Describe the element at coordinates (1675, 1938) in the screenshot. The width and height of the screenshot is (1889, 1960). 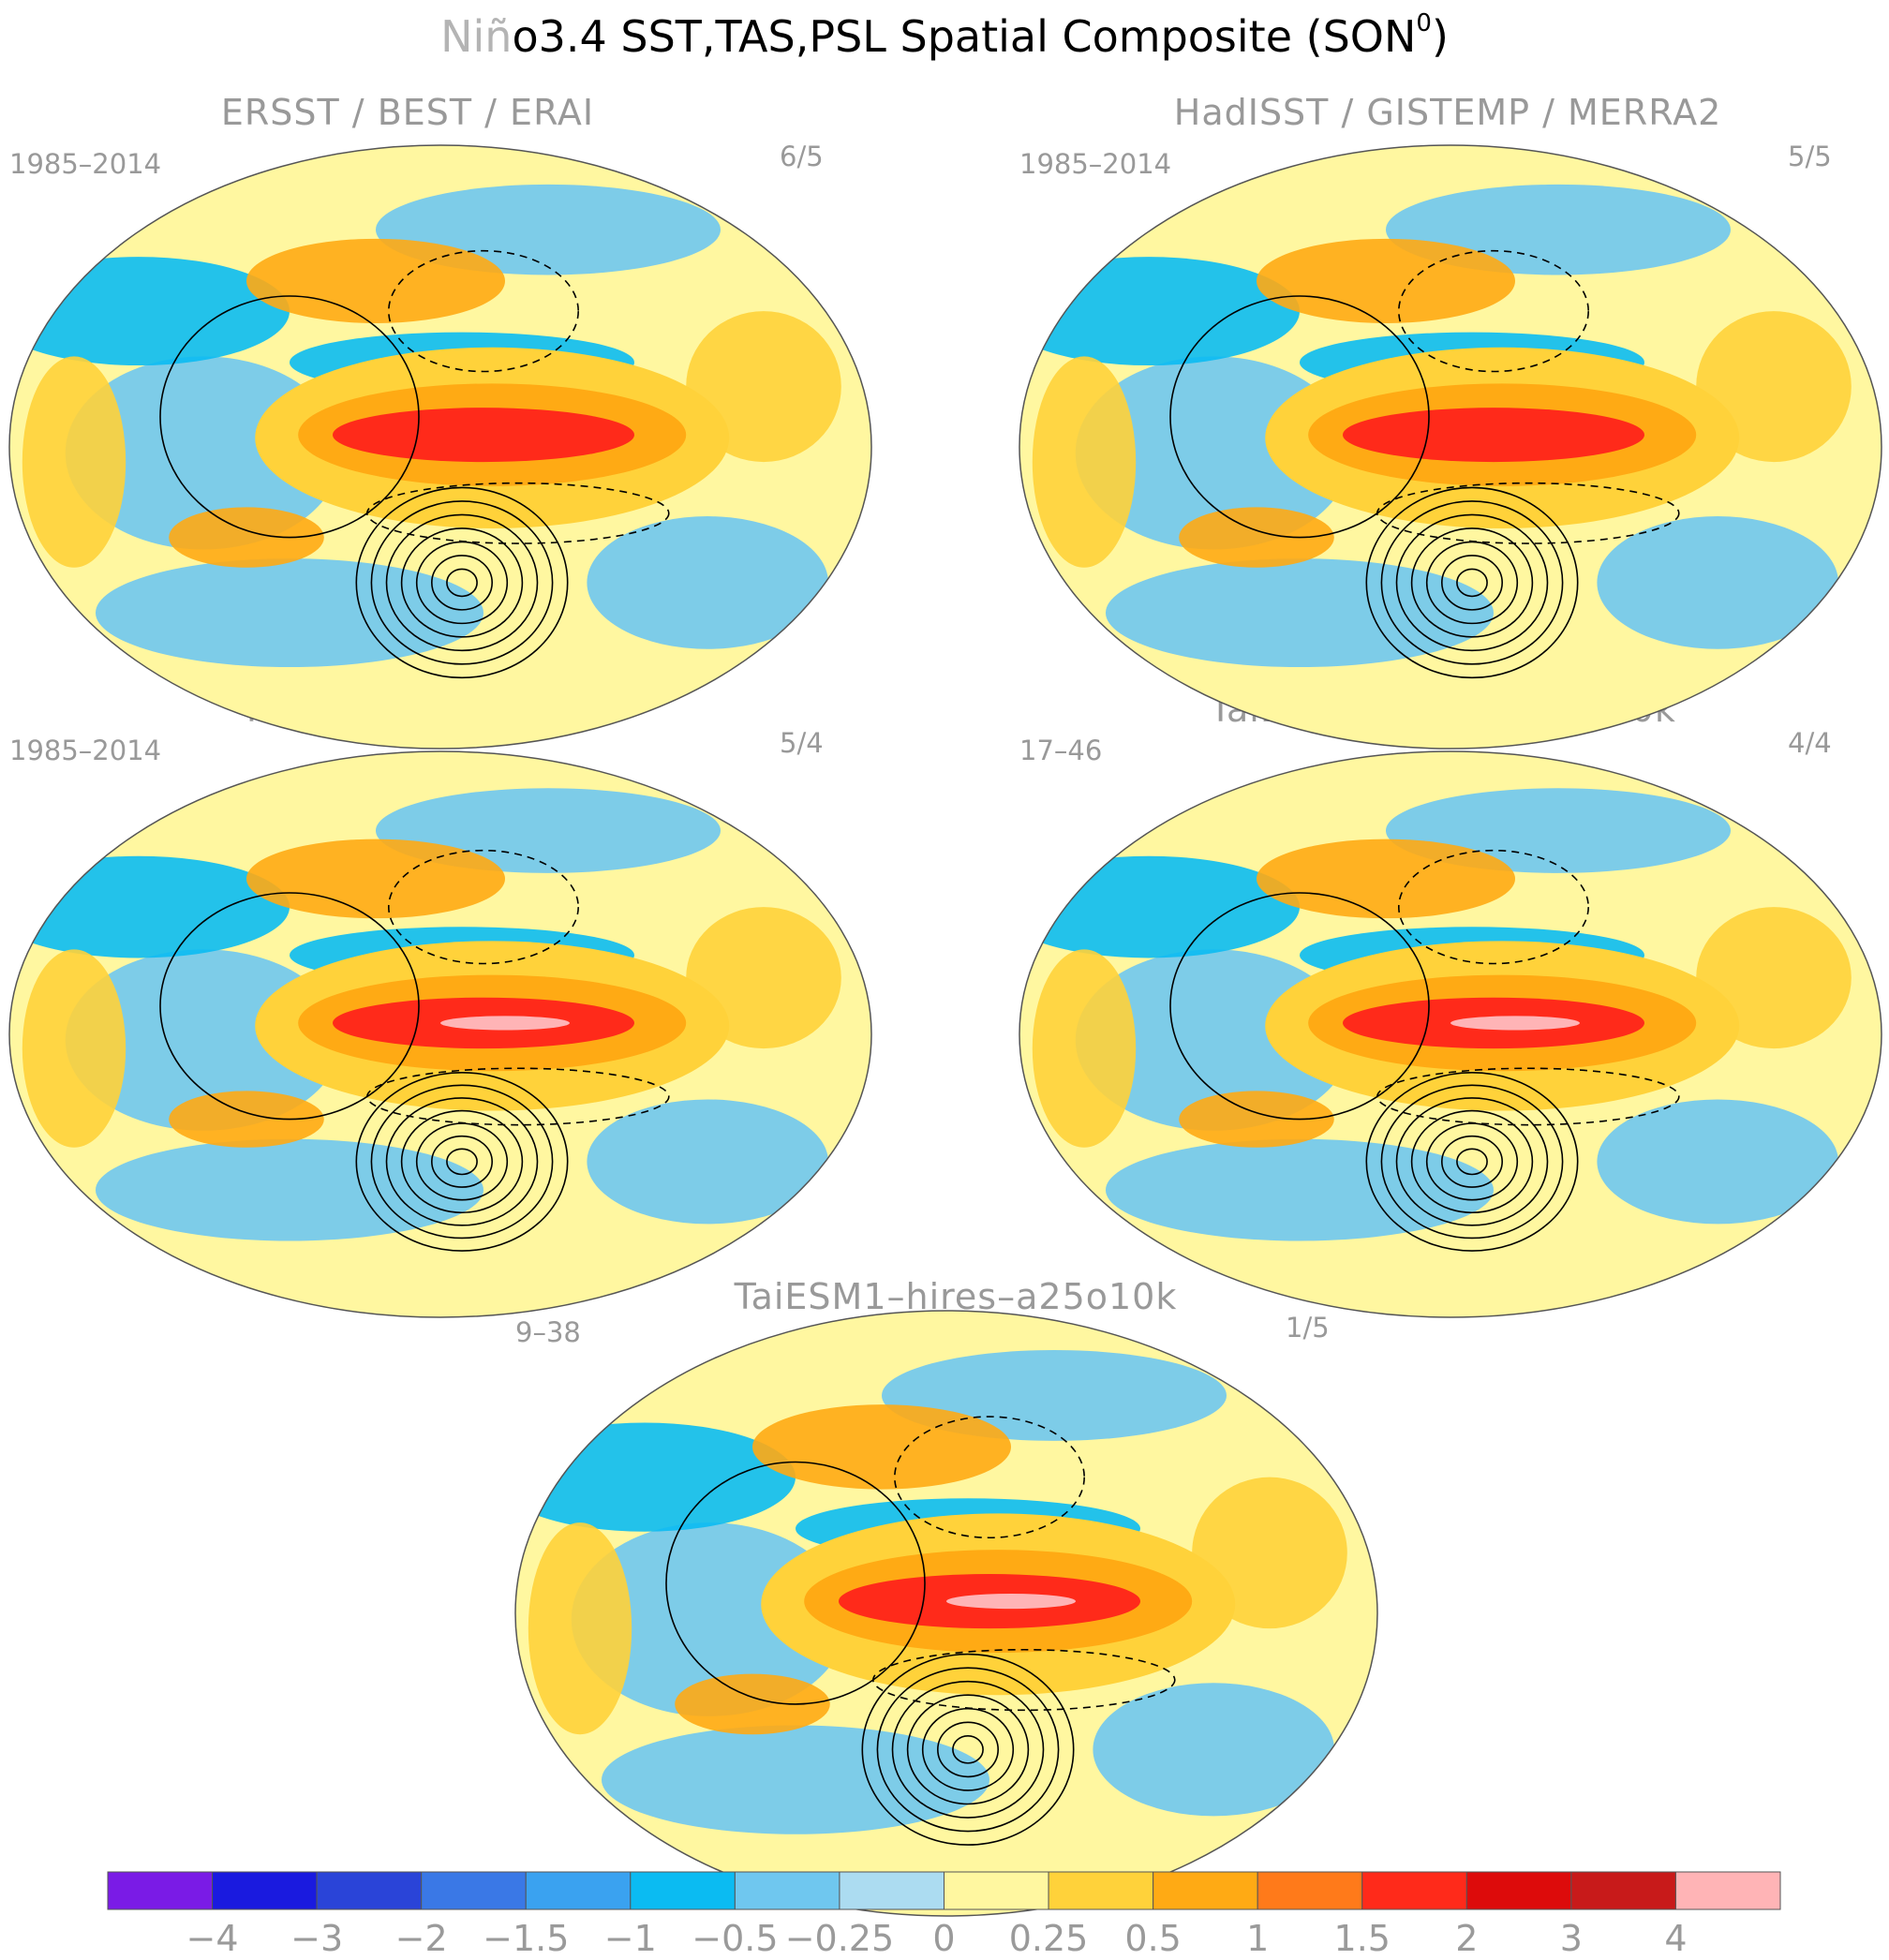
I see `colorbar-tick-label: 4` at that location.